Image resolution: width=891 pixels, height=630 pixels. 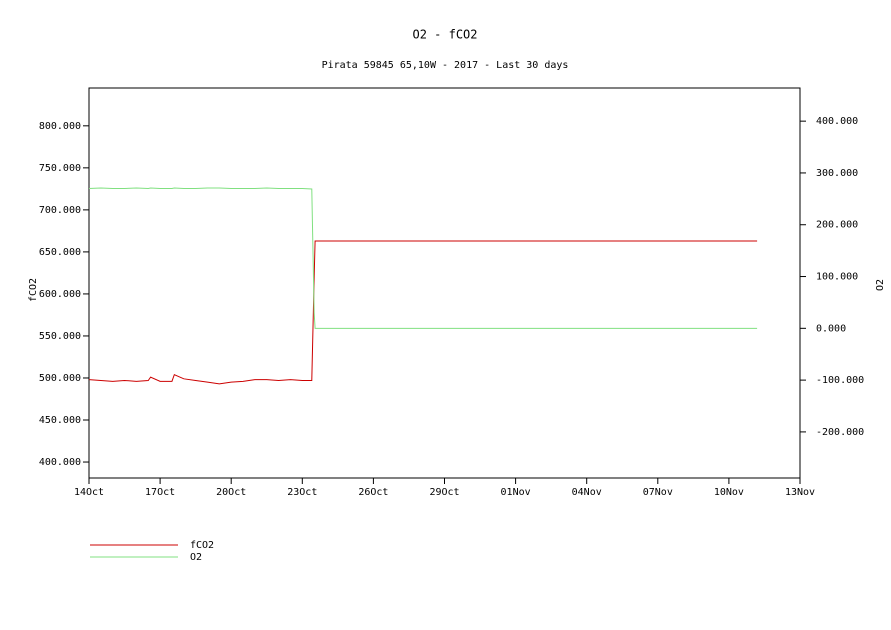 What do you see at coordinates (60, 126) in the screenshot?
I see `y-tick-label: 800.000` at bounding box center [60, 126].